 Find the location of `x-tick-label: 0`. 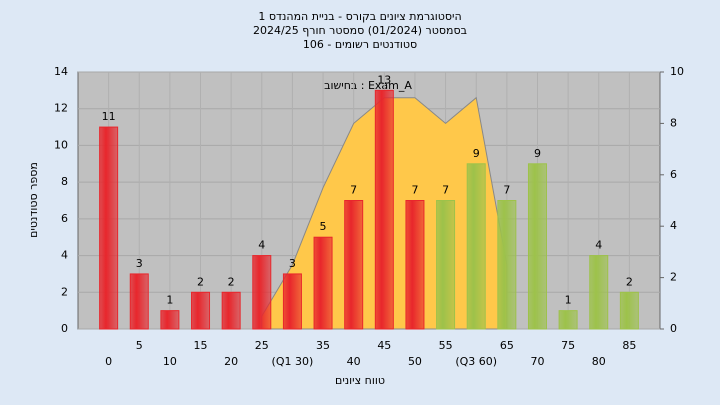

x-tick-label: 0 is located at coordinates (108, 361).